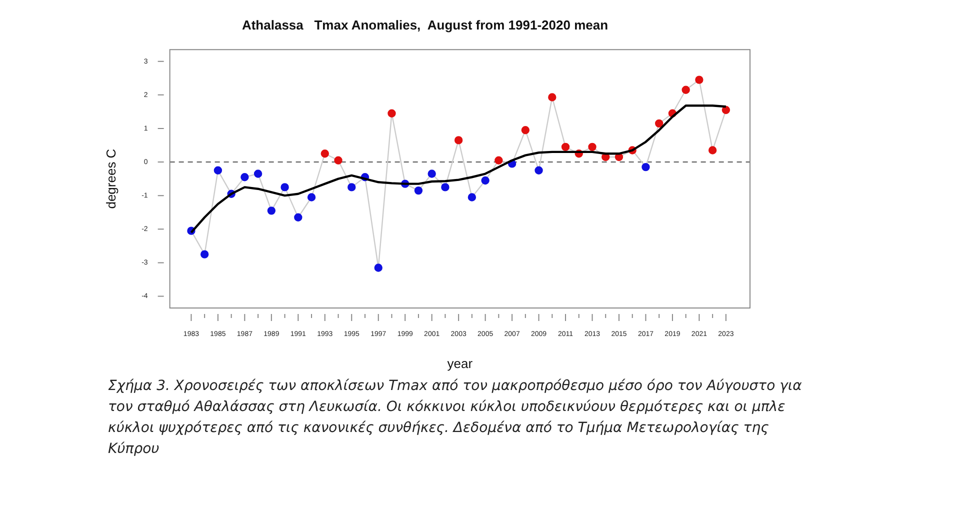 The height and width of the screenshot is (520, 960). Describe the element at coordinates (460, 363) in the screenshot. I see `x-axis-title: year` at that location.